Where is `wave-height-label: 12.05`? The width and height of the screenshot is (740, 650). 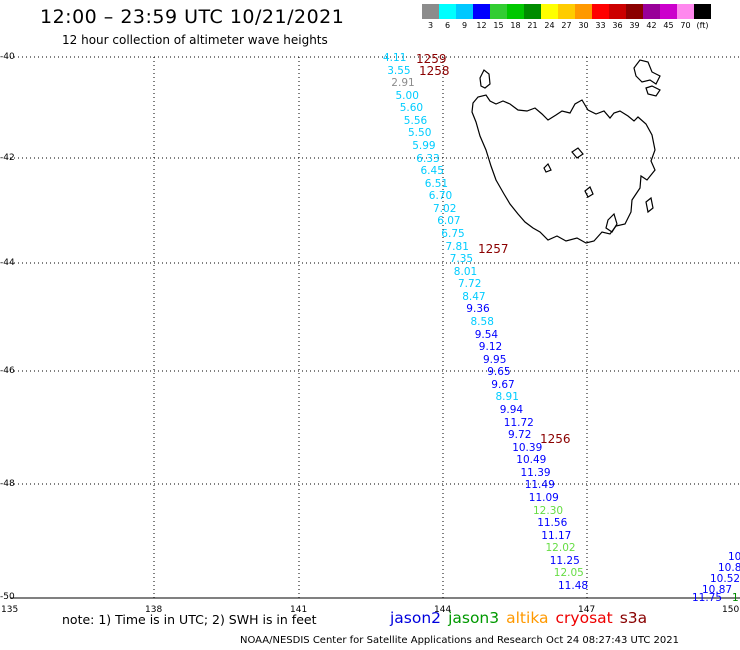
wave-height-label: 12.05 is located at coordinates (568, 573).